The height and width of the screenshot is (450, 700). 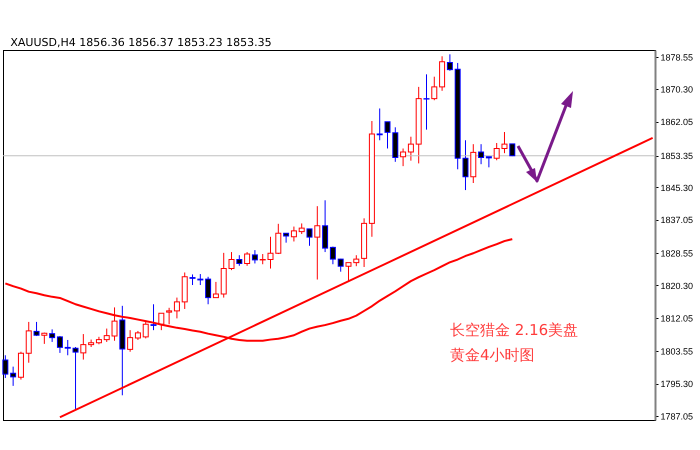 I want to click on annotation: 黄金4小时图, so click(x=492, y=355).